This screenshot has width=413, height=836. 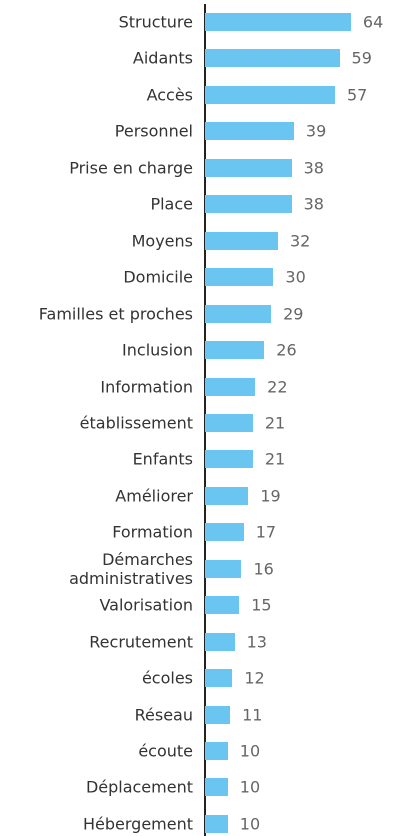 What do you see at coordinates (162, 58) in the screenshot?
I see `category-label: Aidants` at bounding box center [162, 58].